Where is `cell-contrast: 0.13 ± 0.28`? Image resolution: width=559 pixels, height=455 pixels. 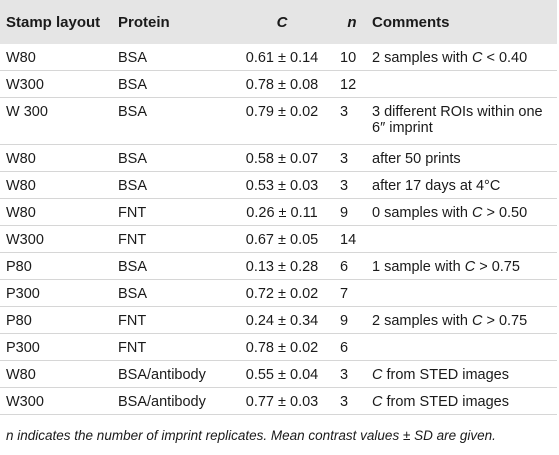
cell-contrast: 0.13 ± 0.28 is located at coordinates (282, 267).